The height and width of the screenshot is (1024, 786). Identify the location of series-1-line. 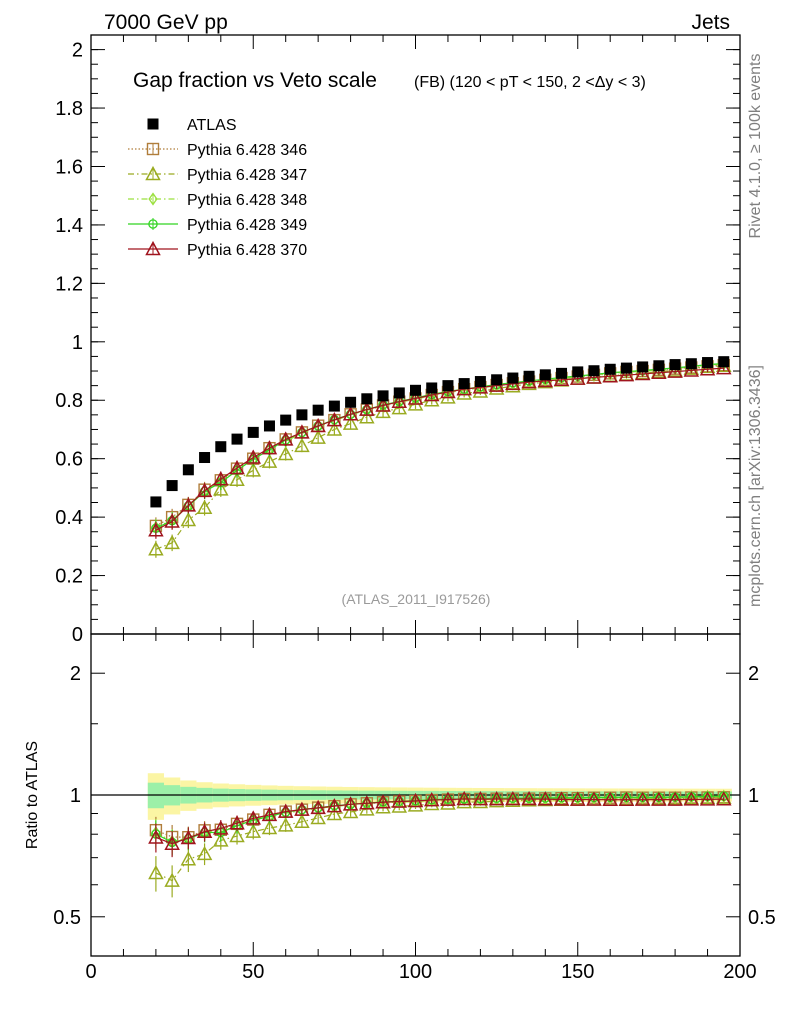
(439, 445).